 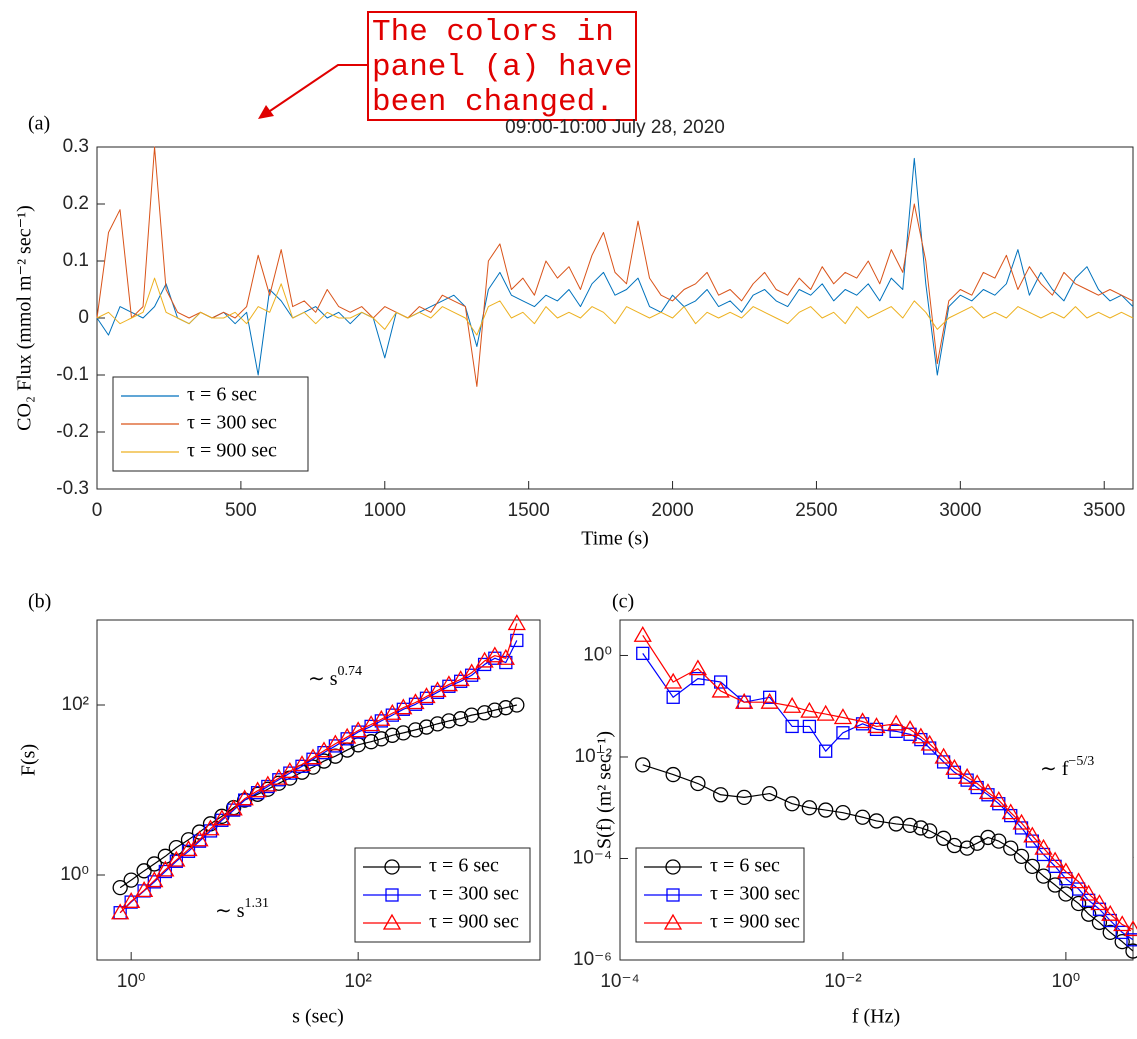 I want to click on y-tick-label: 10⁻⁶, so click(x=592, y=959).